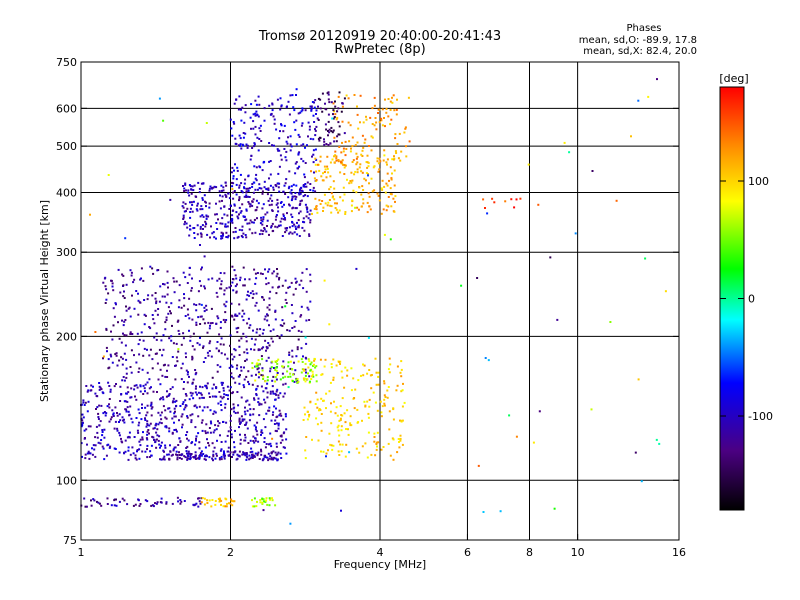  I want to click on y-tick-label: 500, so click(66, 146).